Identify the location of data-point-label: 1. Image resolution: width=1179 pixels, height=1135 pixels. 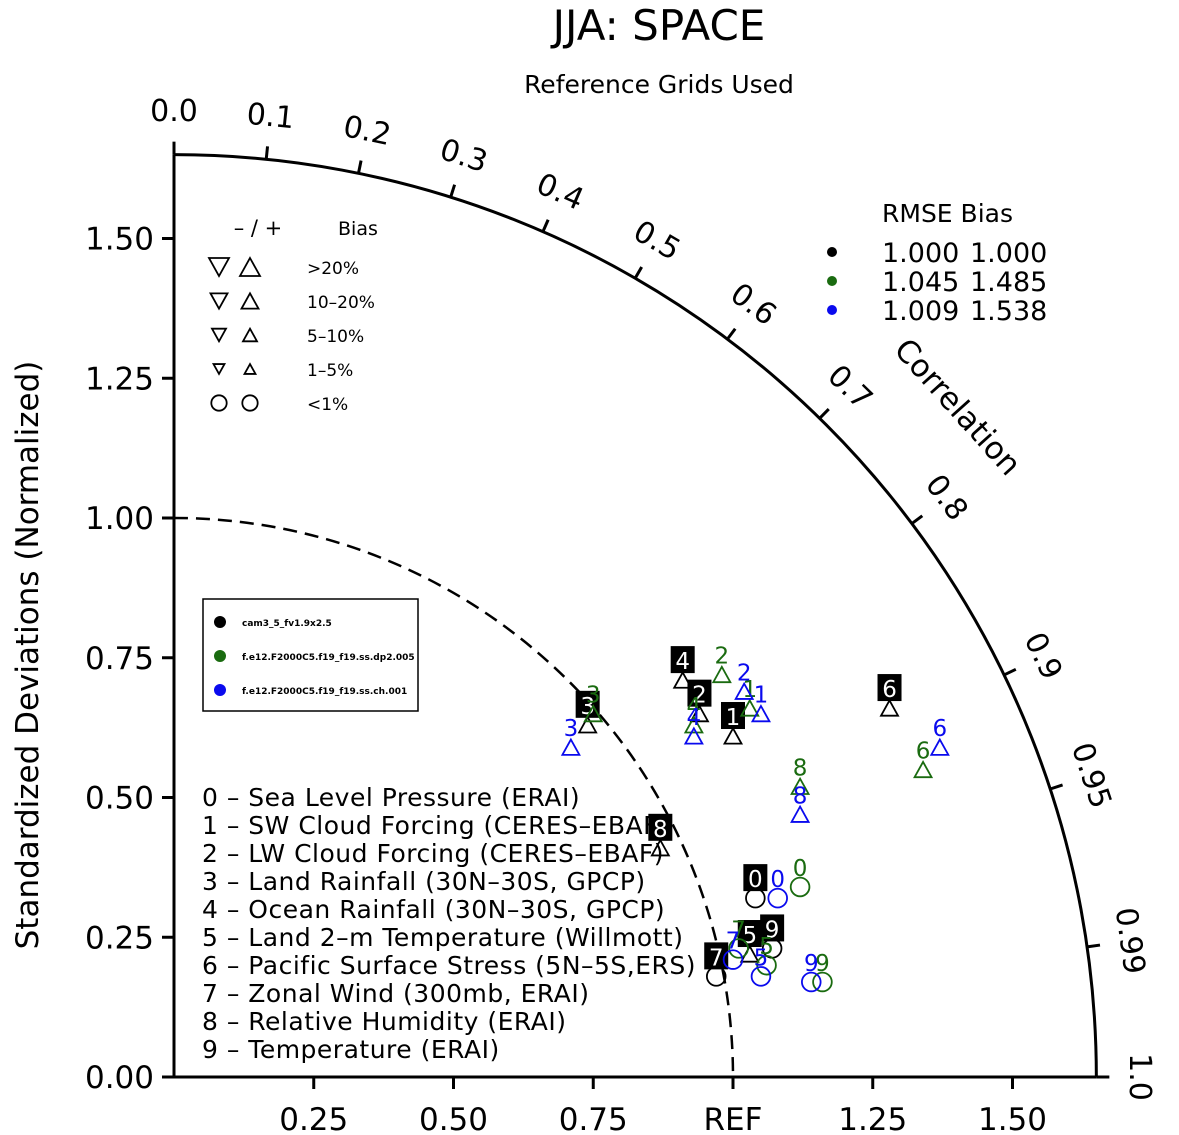
(749, 690).